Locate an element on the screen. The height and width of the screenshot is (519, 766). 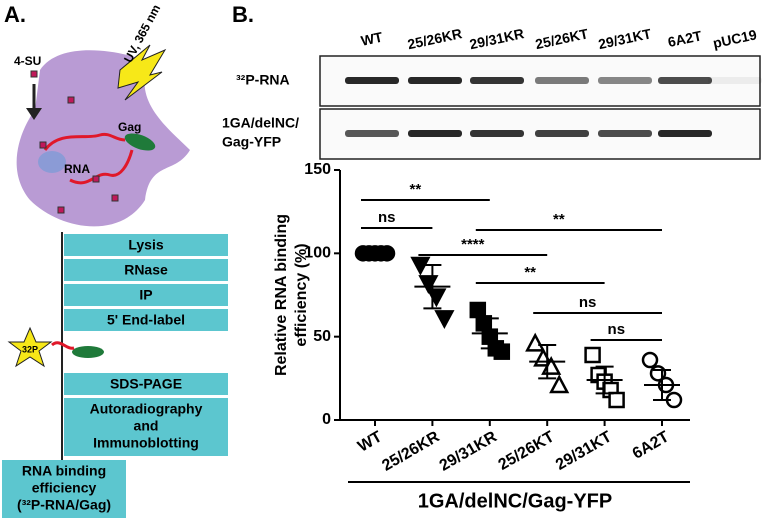
lane-label: pUC19 is located at coordinates (734, 38).